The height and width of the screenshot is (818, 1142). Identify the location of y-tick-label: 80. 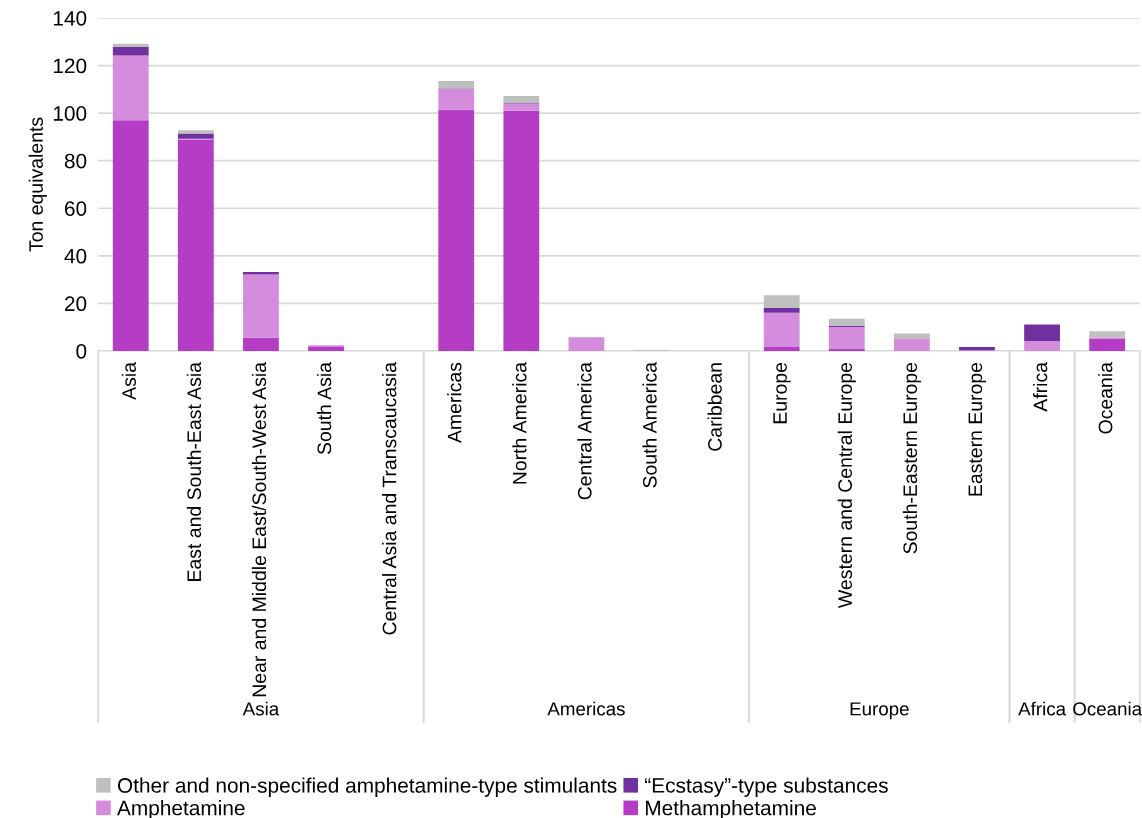
(75, 161).